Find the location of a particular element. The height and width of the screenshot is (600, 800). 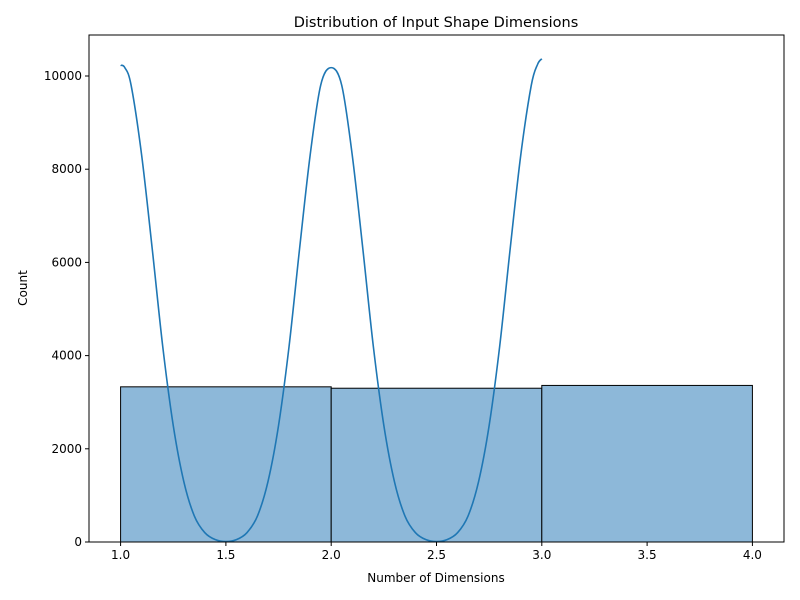

y-tick-label: 4000 is located at coordinates (66, 356).